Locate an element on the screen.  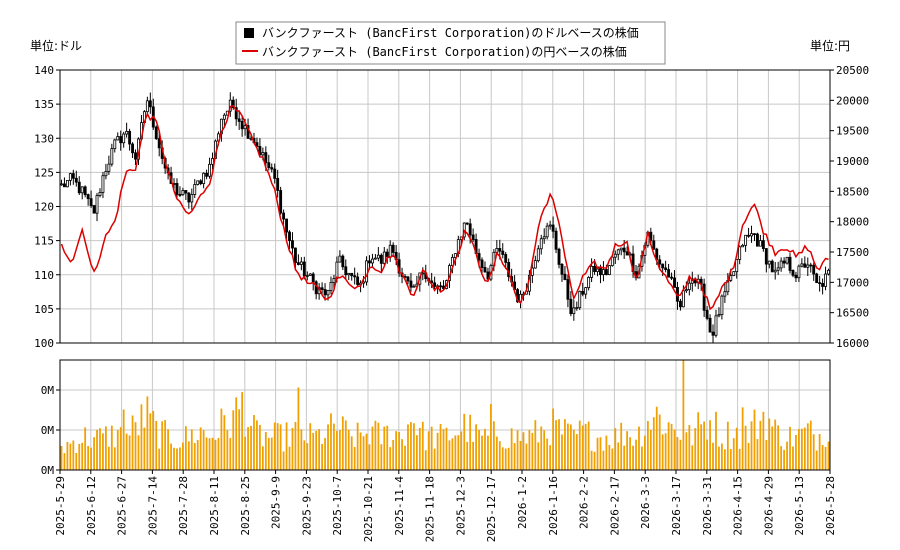
volume-tick-label: 0M is located at coordinates (48, 390).